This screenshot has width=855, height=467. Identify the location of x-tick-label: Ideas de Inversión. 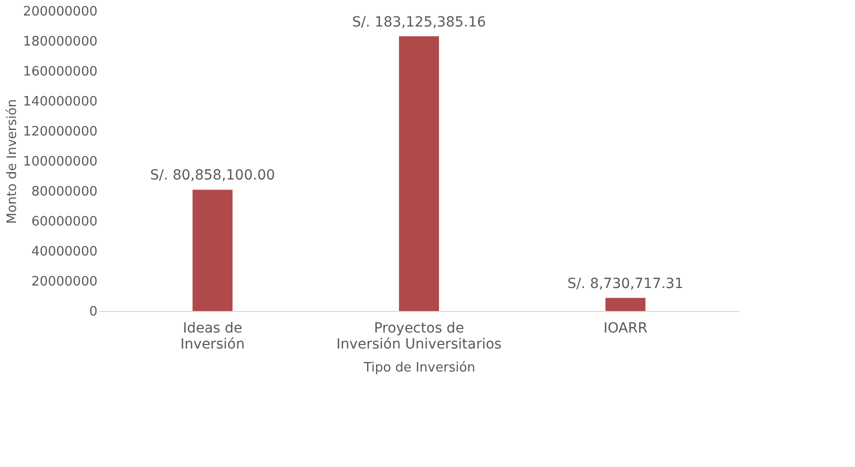
(212, 336).